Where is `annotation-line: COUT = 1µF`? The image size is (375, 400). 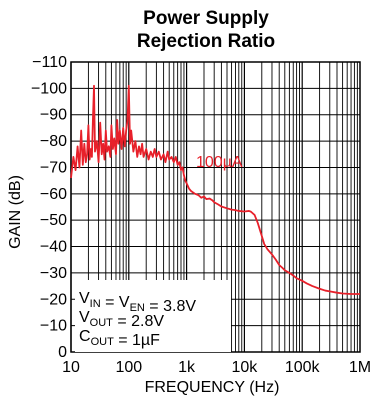 annotation-line: COUT = 1µF is located at coordinates (119, 338).